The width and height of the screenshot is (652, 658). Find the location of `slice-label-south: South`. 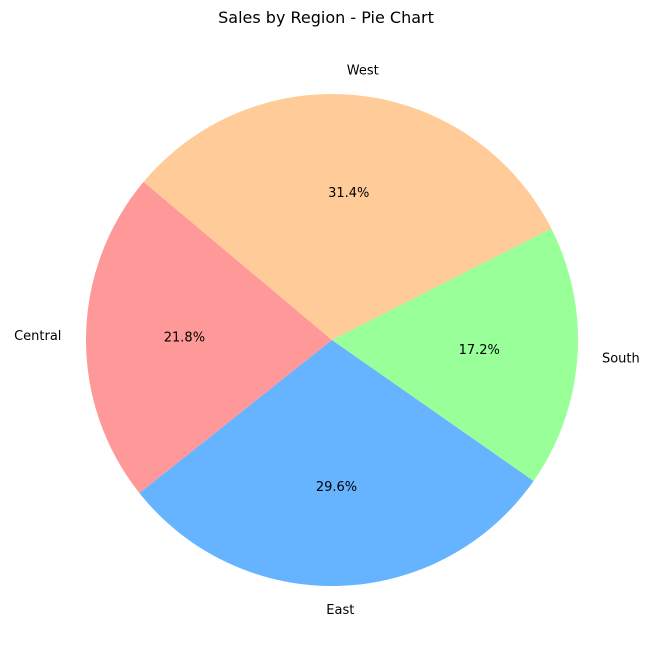

slice-label-south: South is located at coordinates (621, 358).